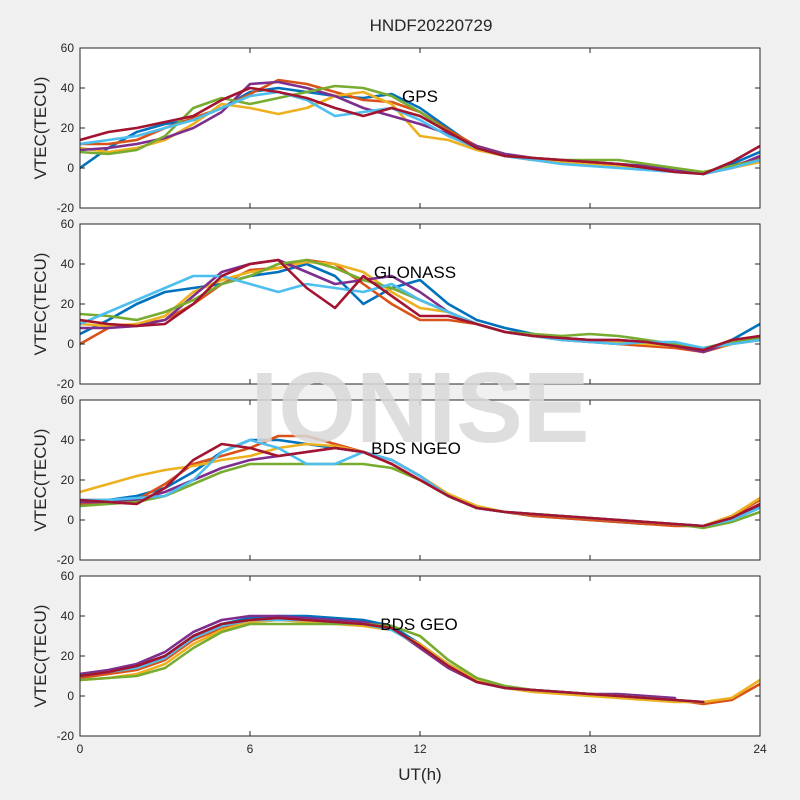 This screenshot has width=800, height=800. What do you see at coordinates (431, 25) in the screenshot?
I see `chart-title: HNDF20220729` at bounding box center [431, 25].